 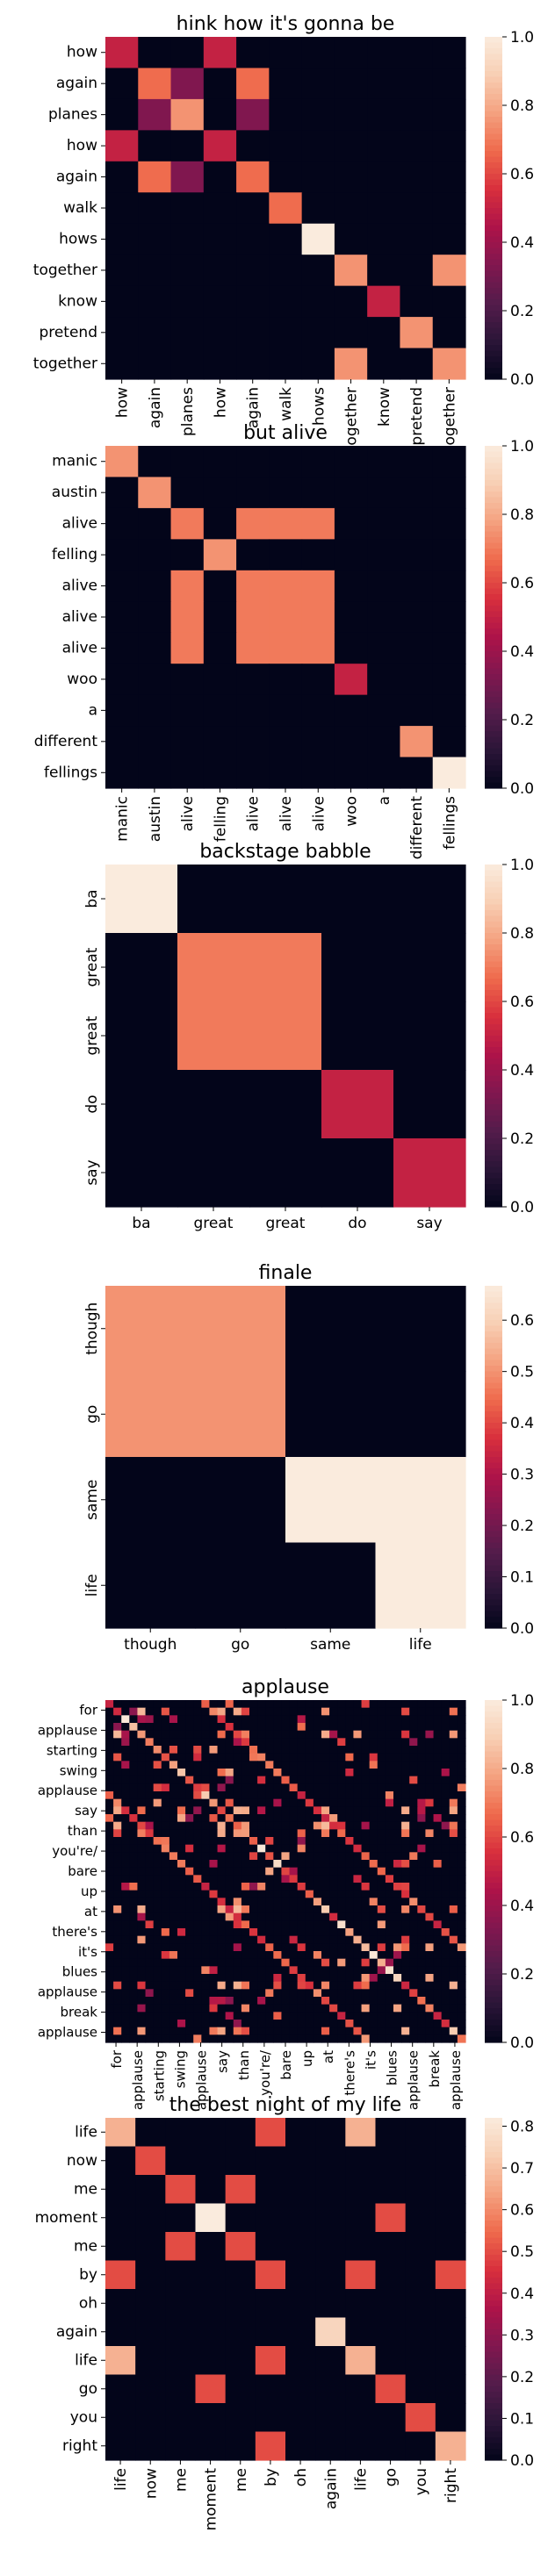 What do you see at coordinates (138, 2080) in the screenshot?
I see `x-tick-label: applause` at bounding box center [138, 2080].